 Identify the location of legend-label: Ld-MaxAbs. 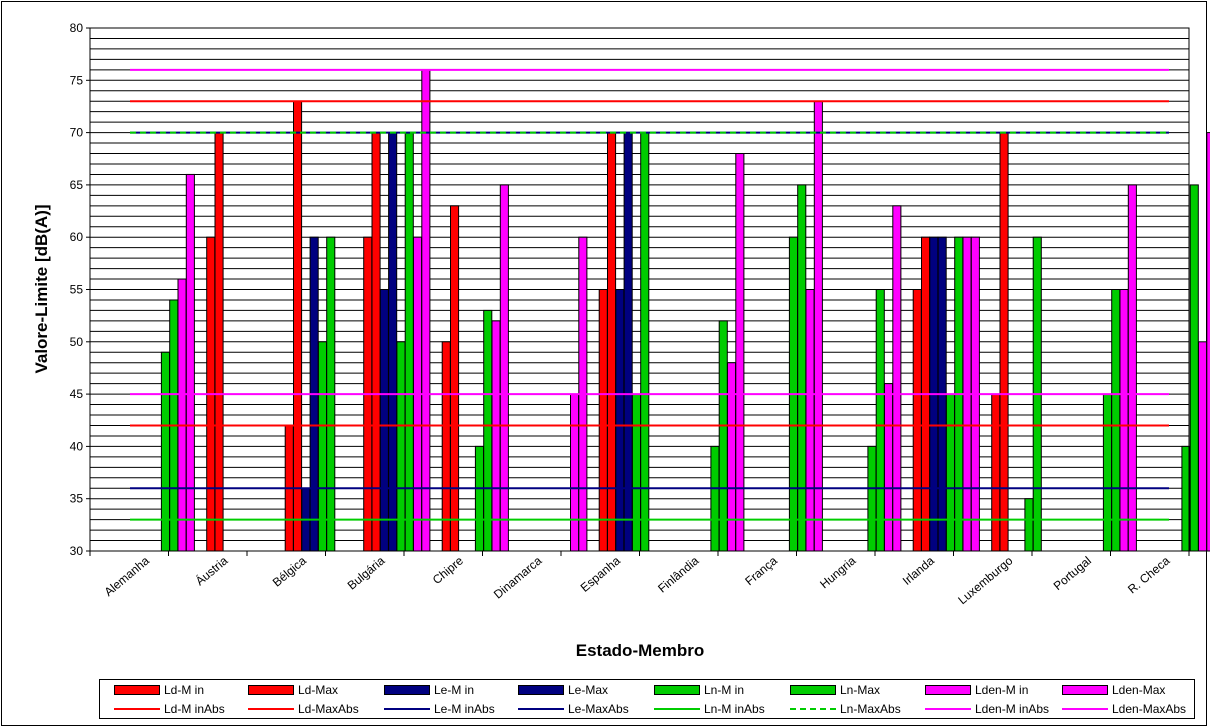
(328, 709).